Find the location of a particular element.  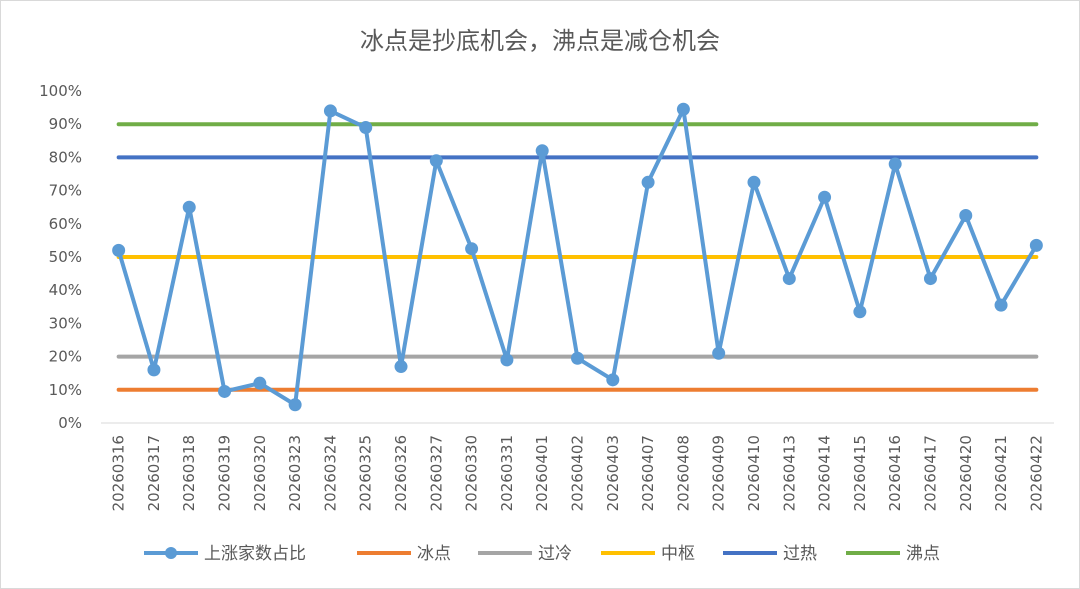

legend-label: 中枢 is located at coordinates (678, 554).